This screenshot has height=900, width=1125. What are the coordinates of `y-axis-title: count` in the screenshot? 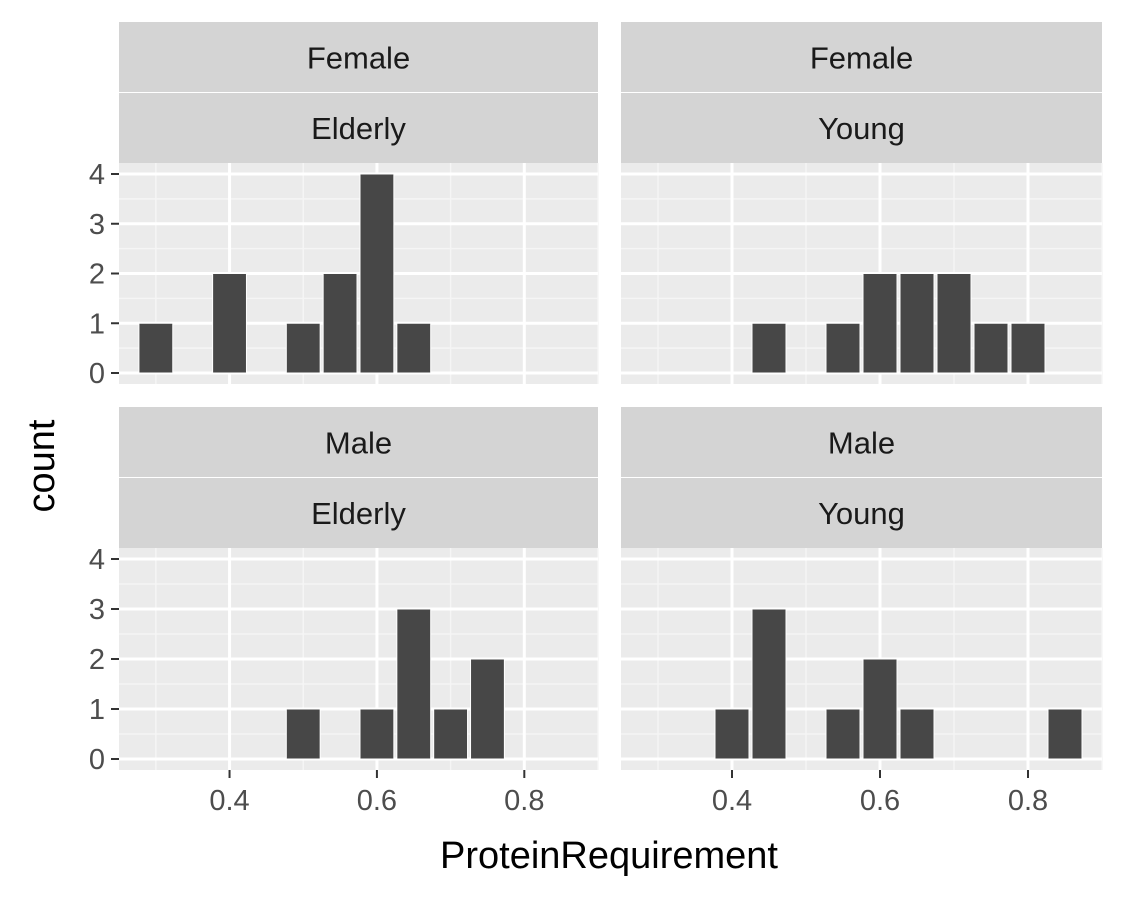 It's located at (42, 465).